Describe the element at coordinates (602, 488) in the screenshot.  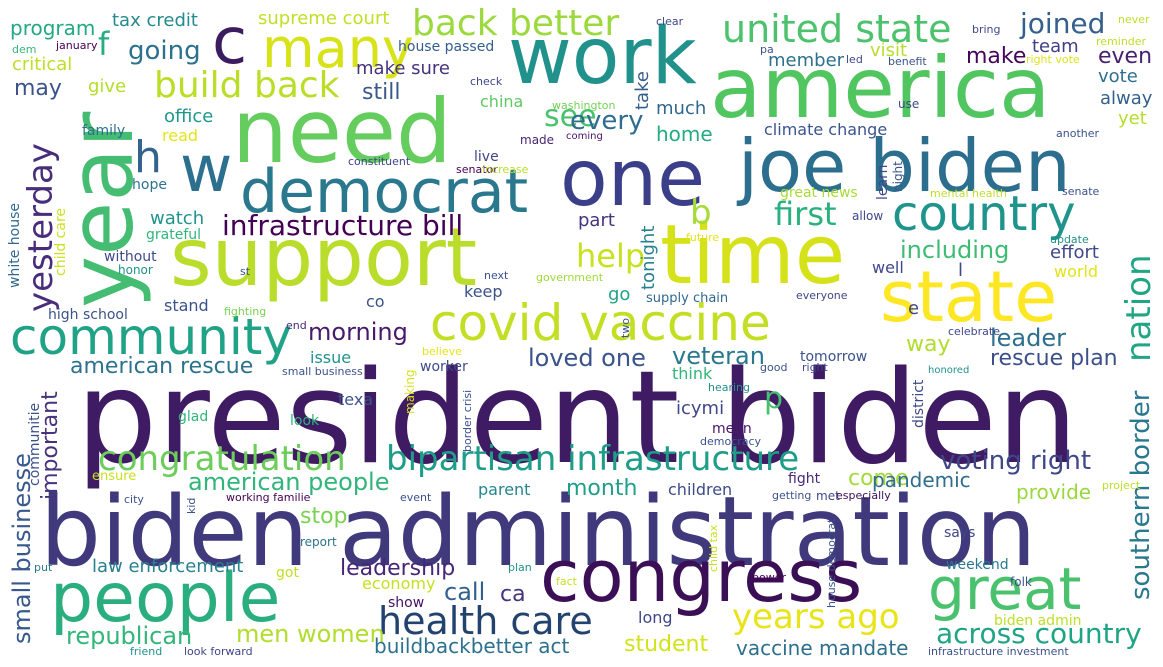
I see `word: month` at that location.